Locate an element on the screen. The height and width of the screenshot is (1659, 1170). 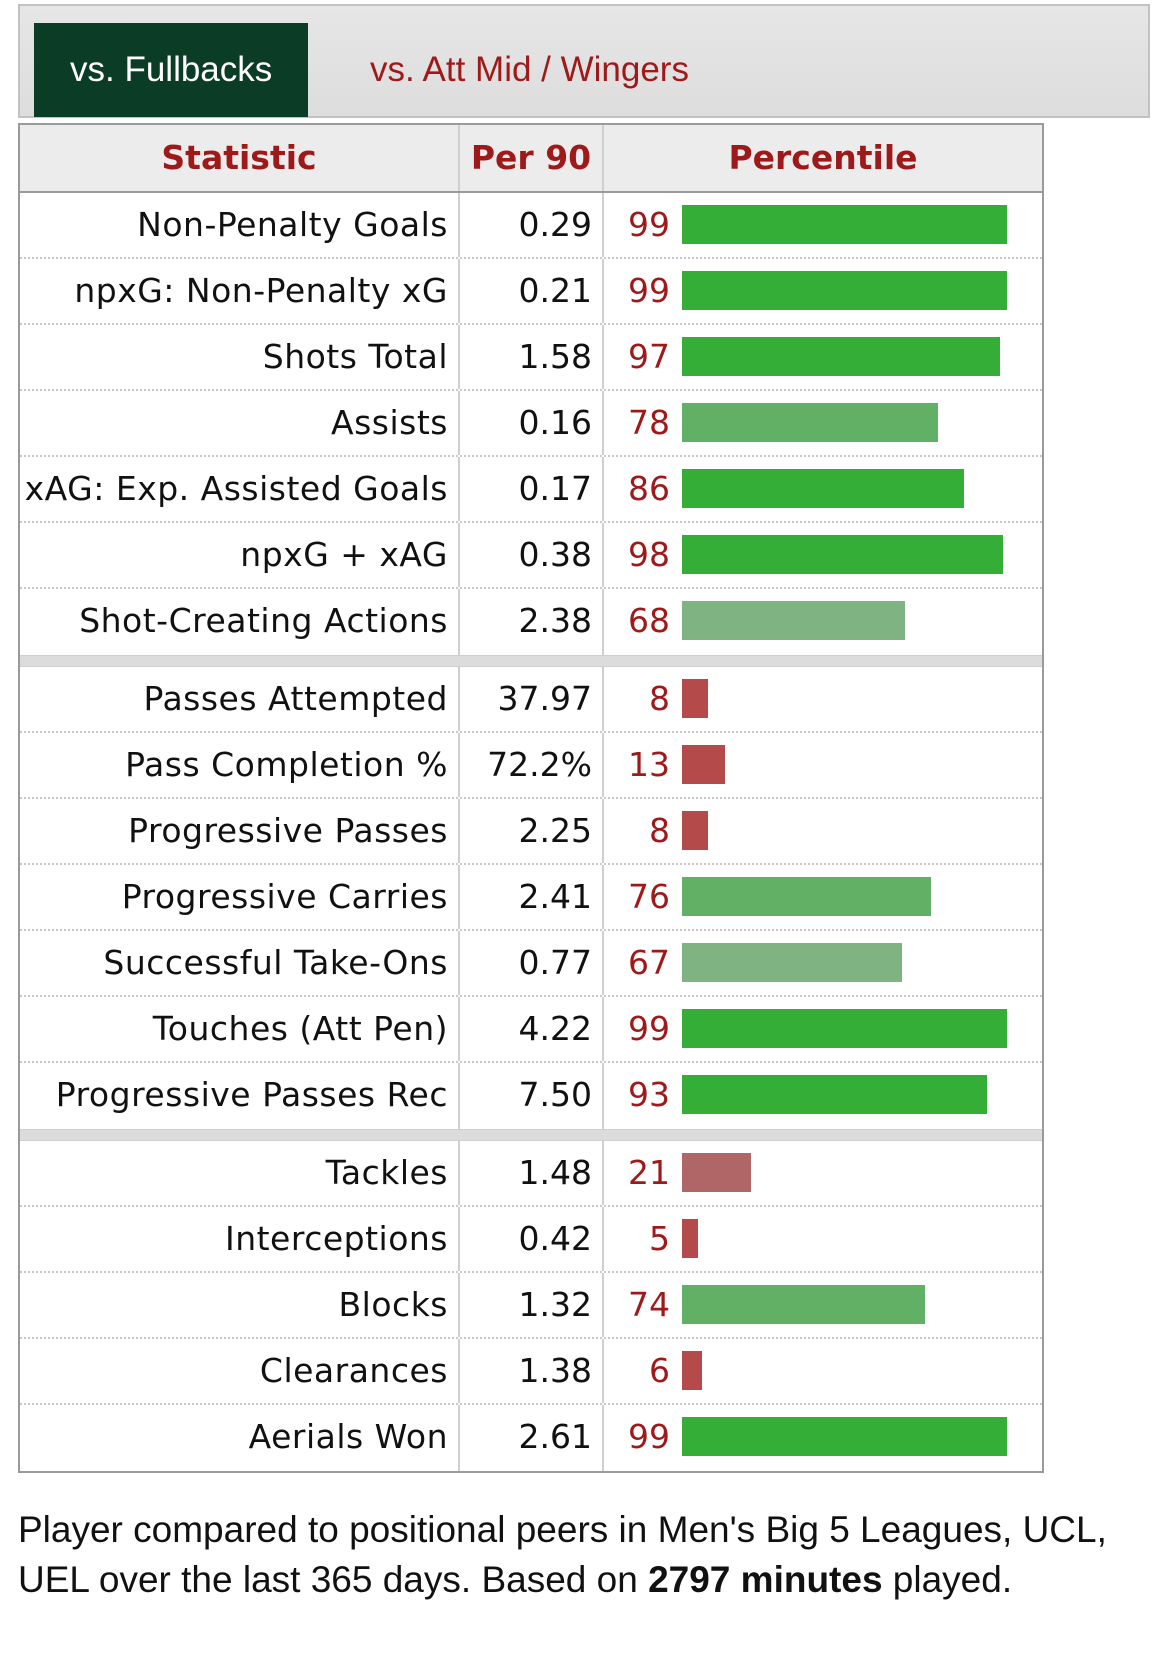
per90-value: 1.32 is located at coordinates (532, 1305).